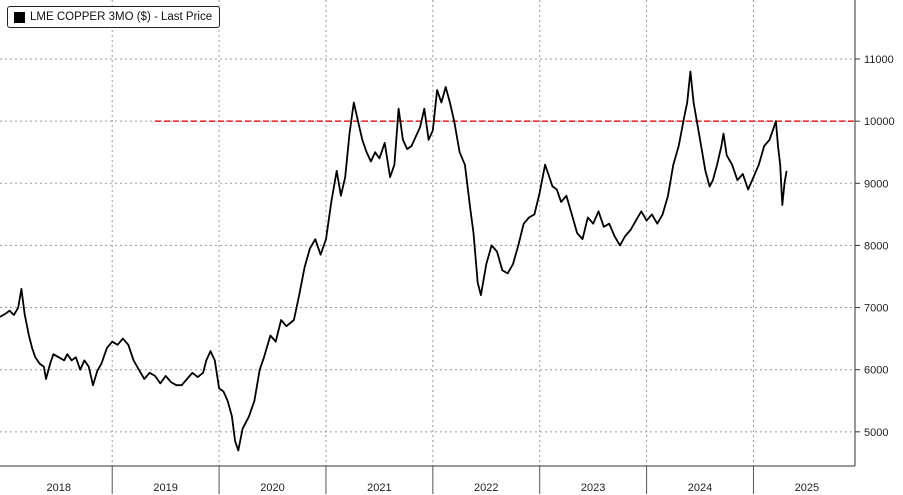 The height and width of the screenshot is (495, 903). Describe the element at coordinates (807, 488) in the screenshot. I see `x-tick-label: 2025` at that location.